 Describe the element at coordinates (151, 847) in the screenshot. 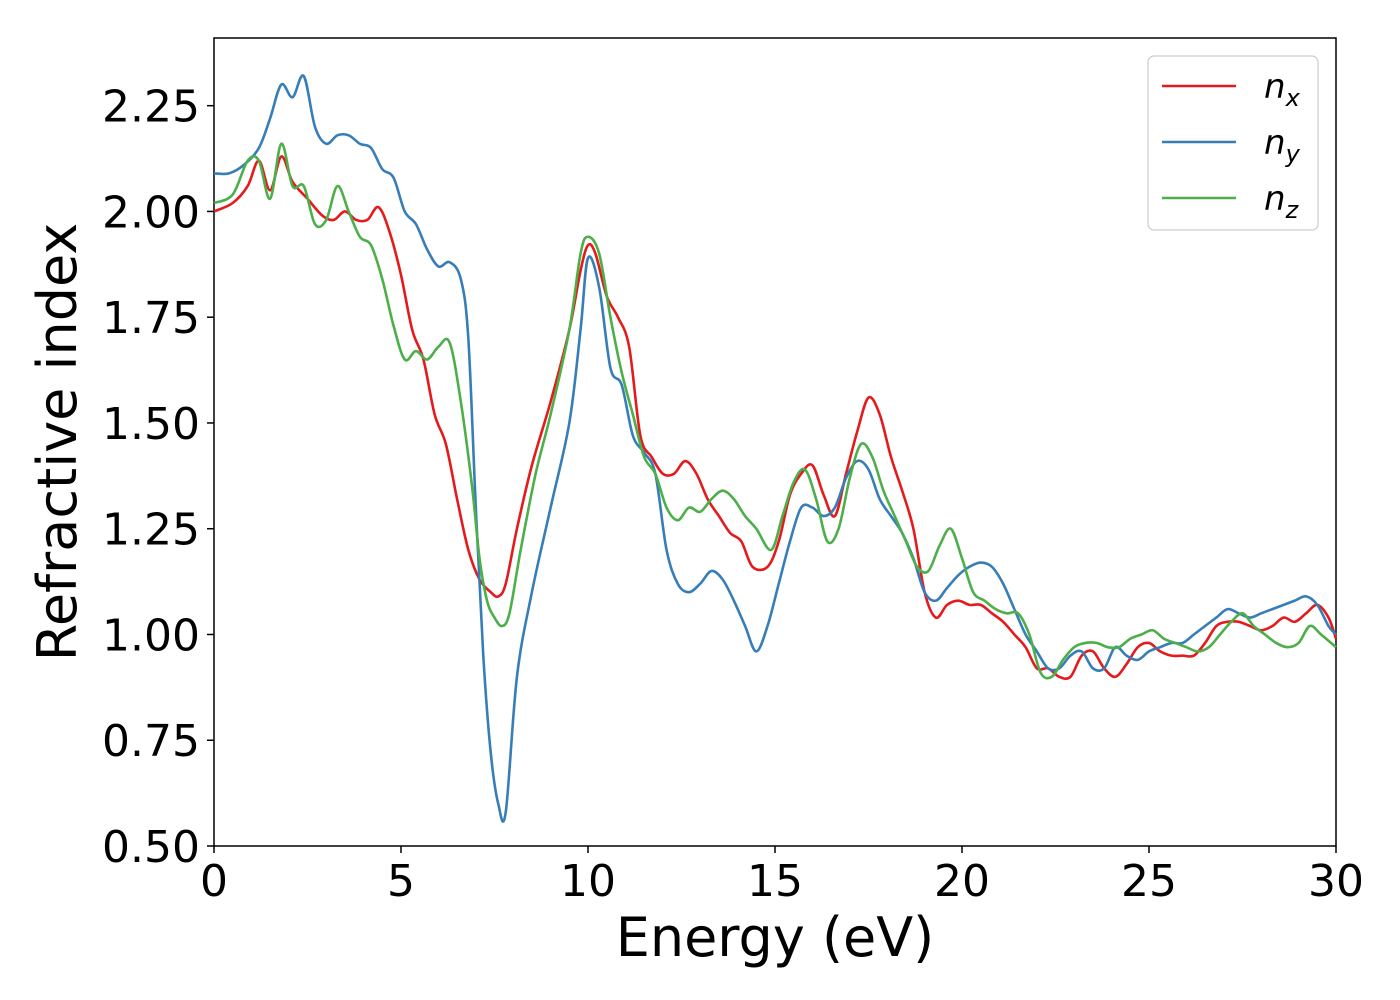

I see `y-tick-label: 0.50` at that location.